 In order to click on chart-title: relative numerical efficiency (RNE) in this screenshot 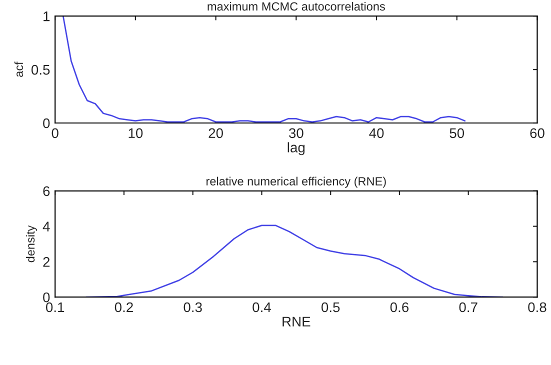, I will do `click(296, 182)`.